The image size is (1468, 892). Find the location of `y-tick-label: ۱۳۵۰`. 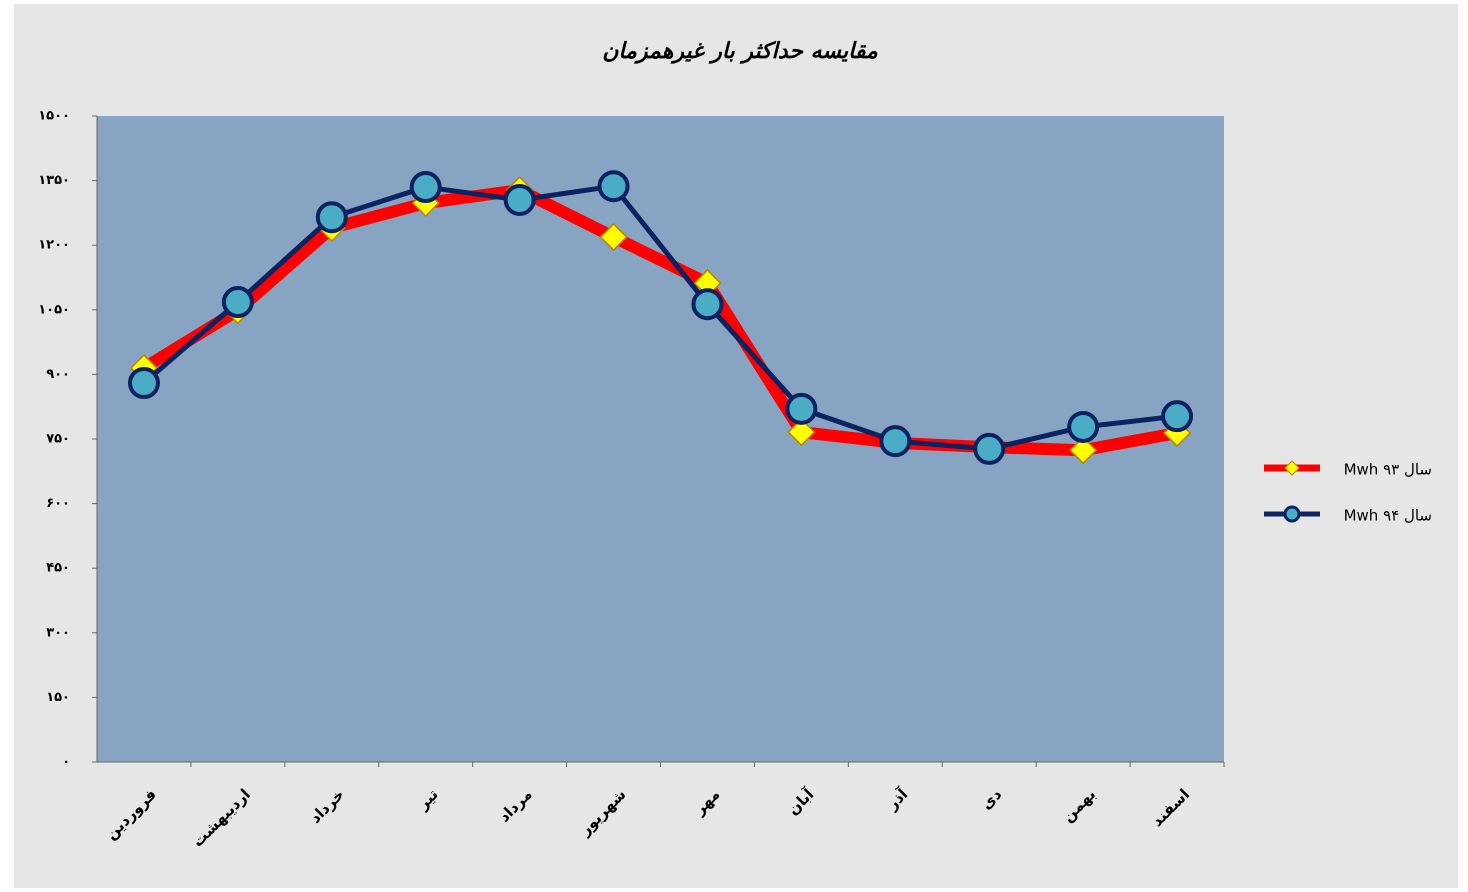

y-tick-label: ۱۳۵۰ is located at coordinates (54, 180).